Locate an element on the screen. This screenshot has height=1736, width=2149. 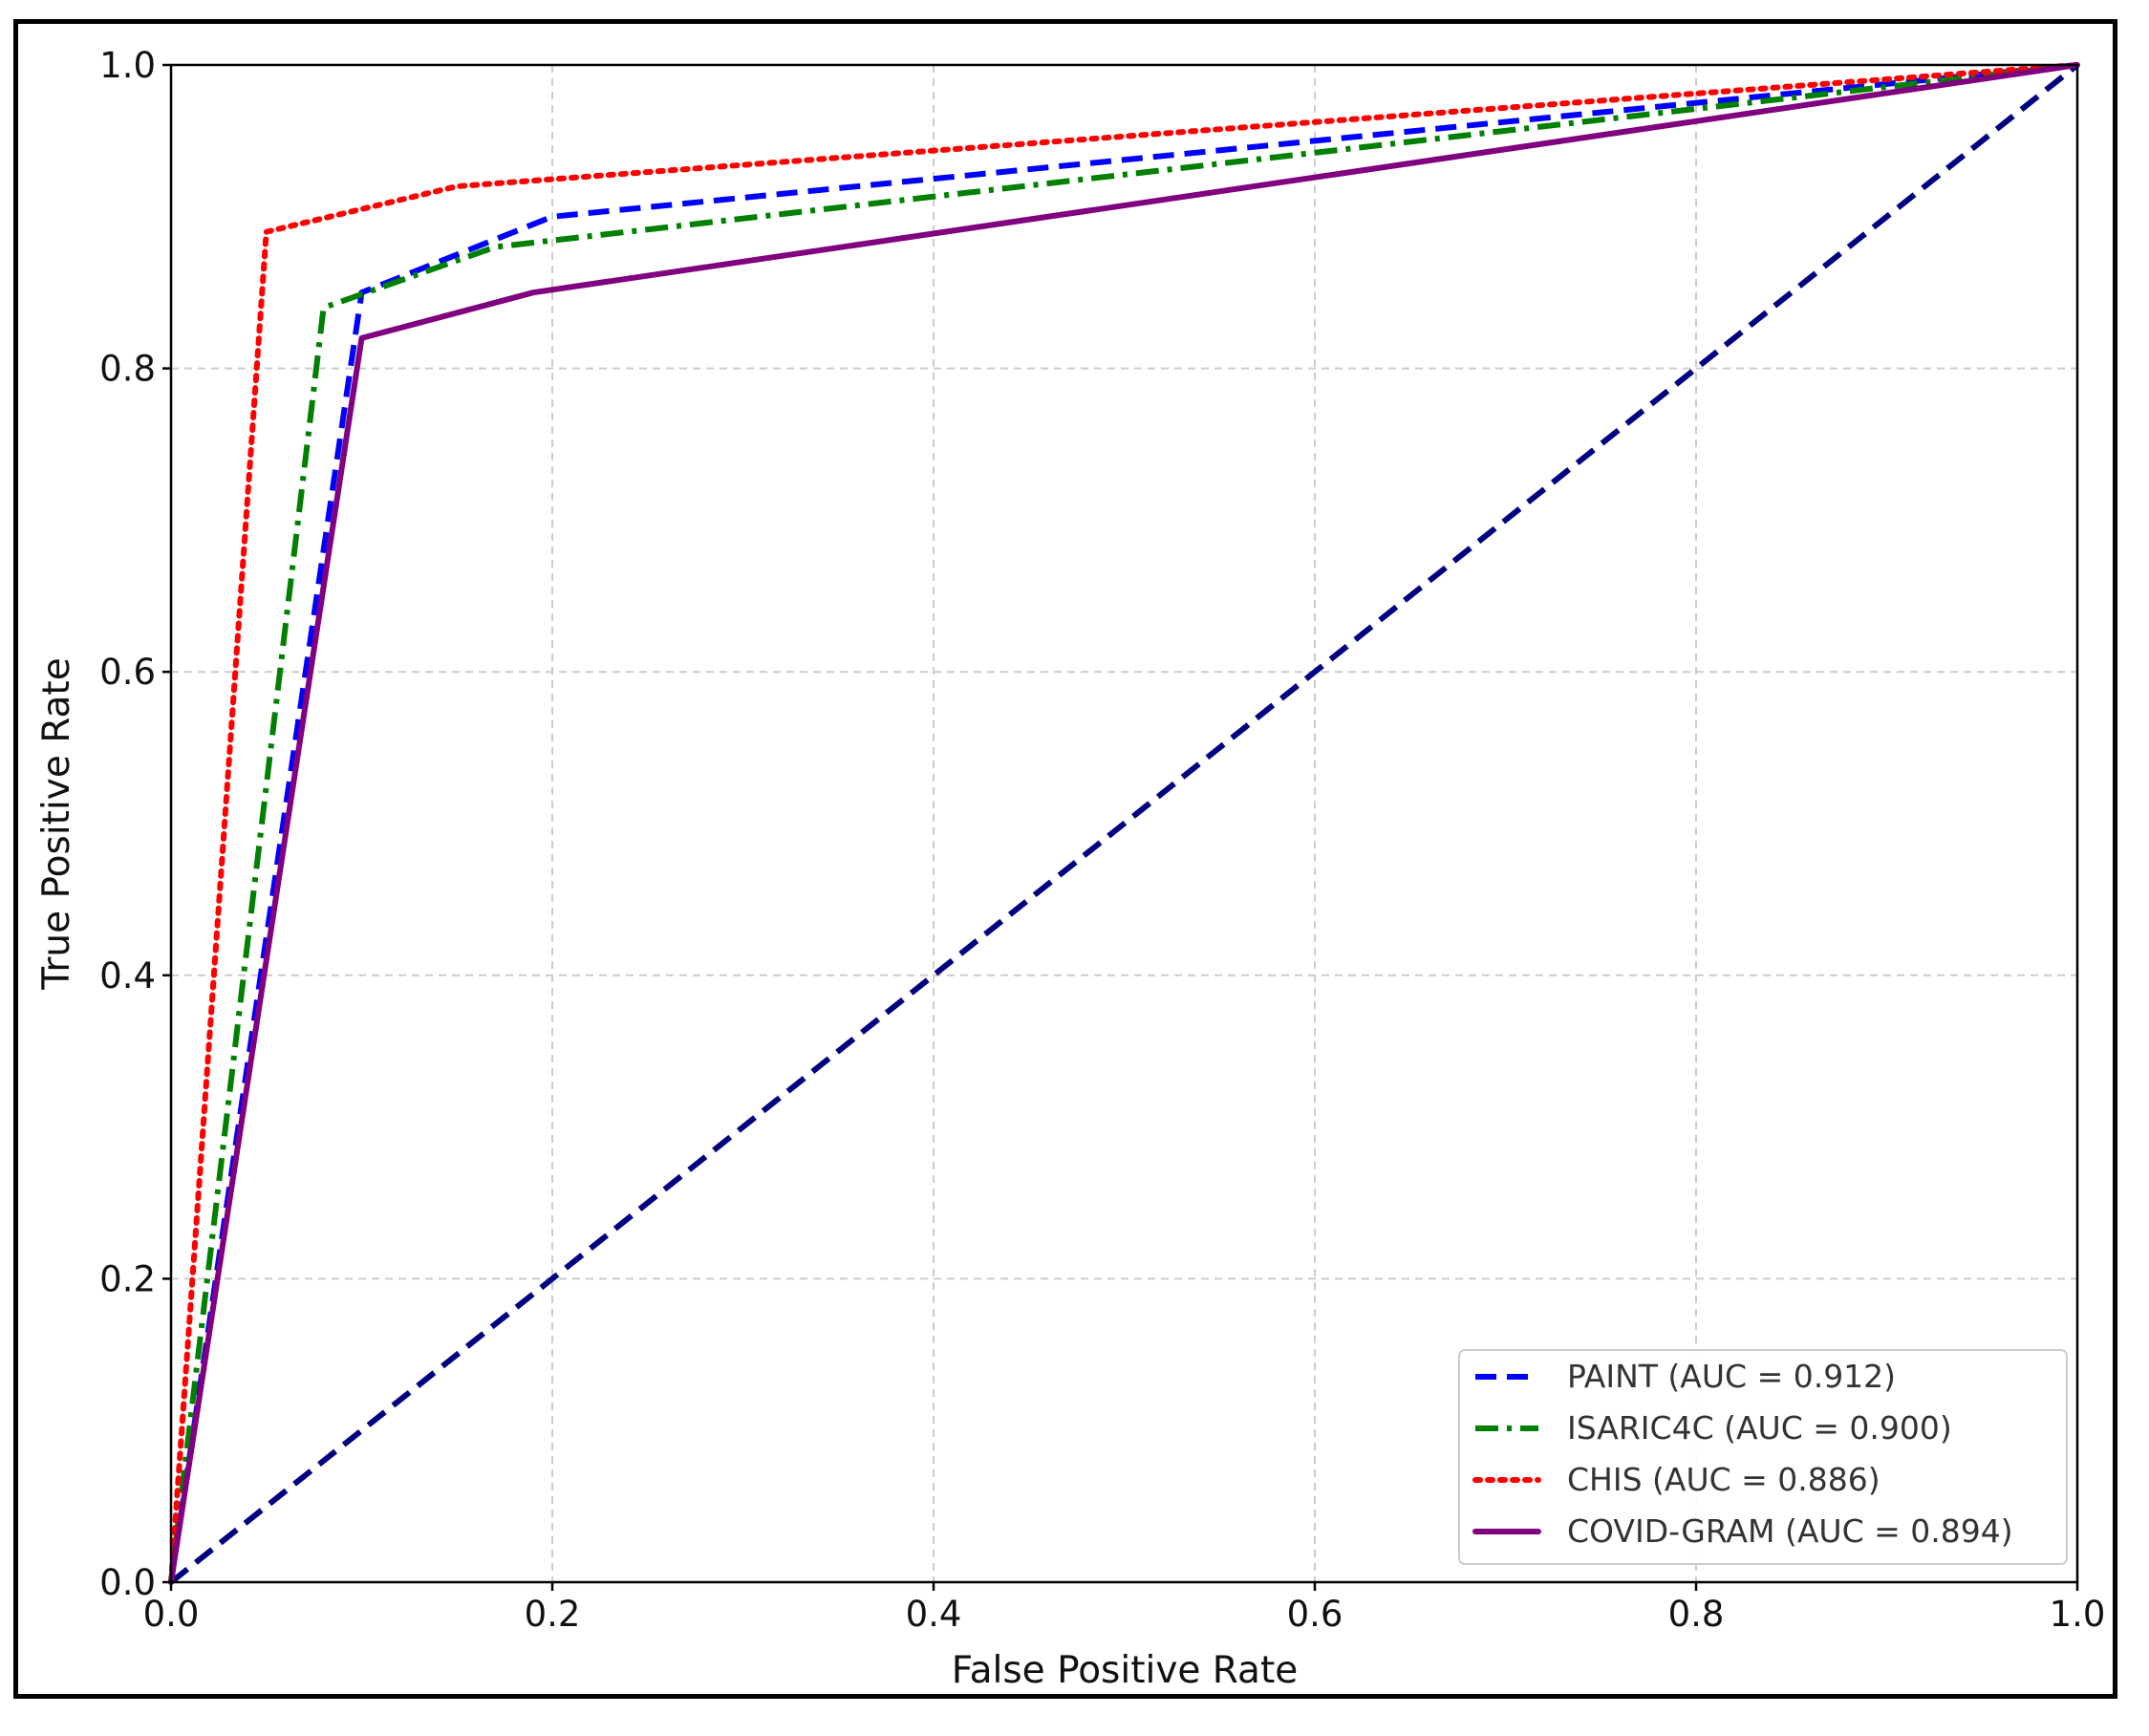
x-tick-label: 0.0 is located at coordinates (171, 1615).